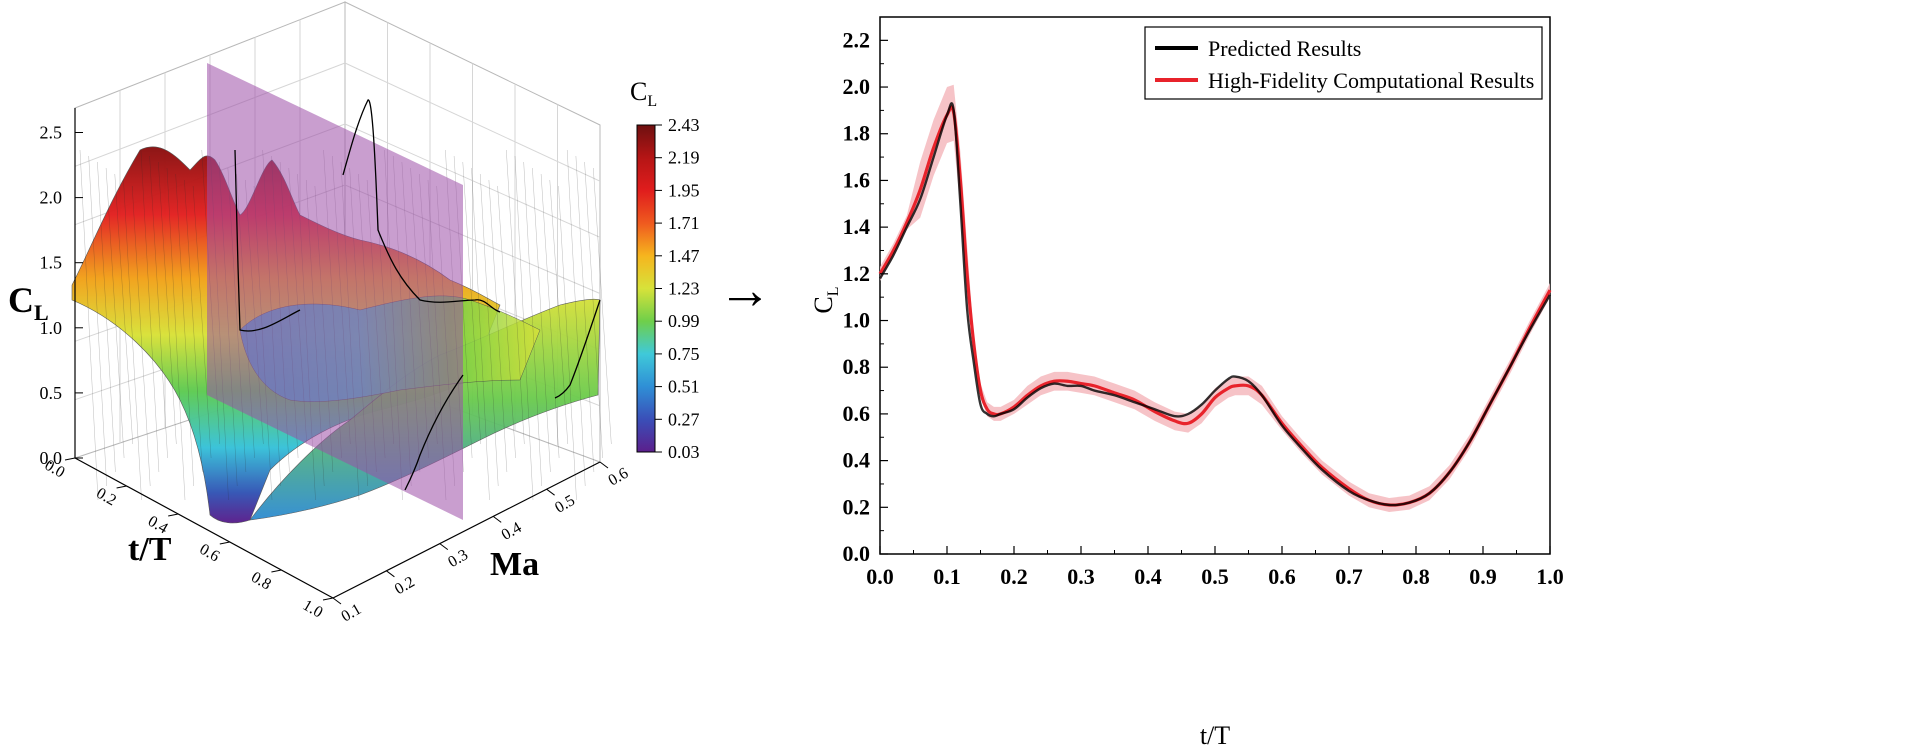 Image resolution: width=1905 pixels, height=747 pixels. Describe the element at coordinates (209, 553) in the screenshot. I see `x3d-tick-label: 0.6` at that location.